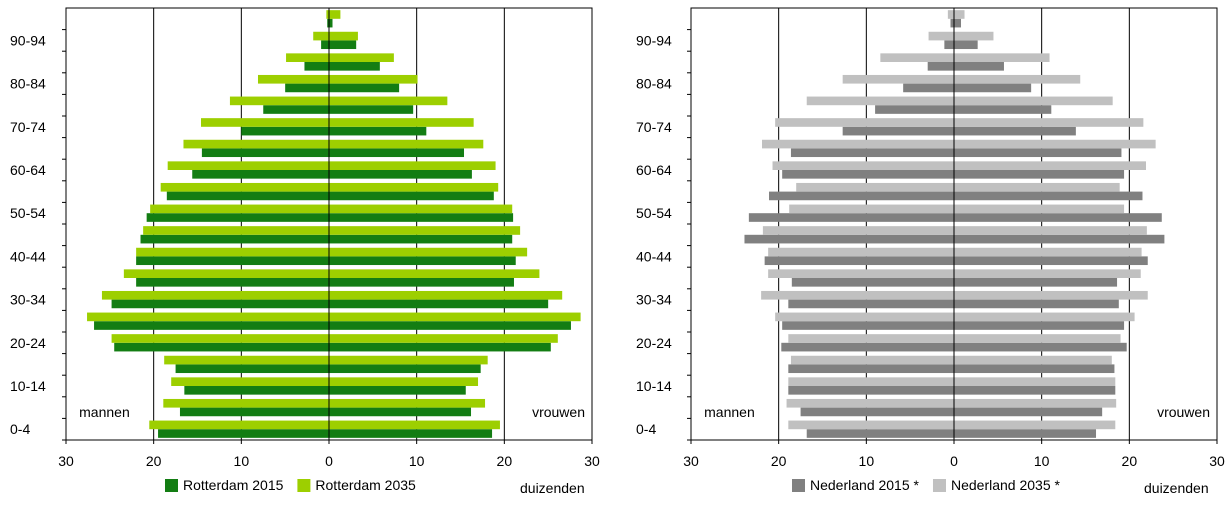  Describe the element at coordinates (654, 40) in the screenshot. I see `nederland-y-tick-label: 90-94` at that location.